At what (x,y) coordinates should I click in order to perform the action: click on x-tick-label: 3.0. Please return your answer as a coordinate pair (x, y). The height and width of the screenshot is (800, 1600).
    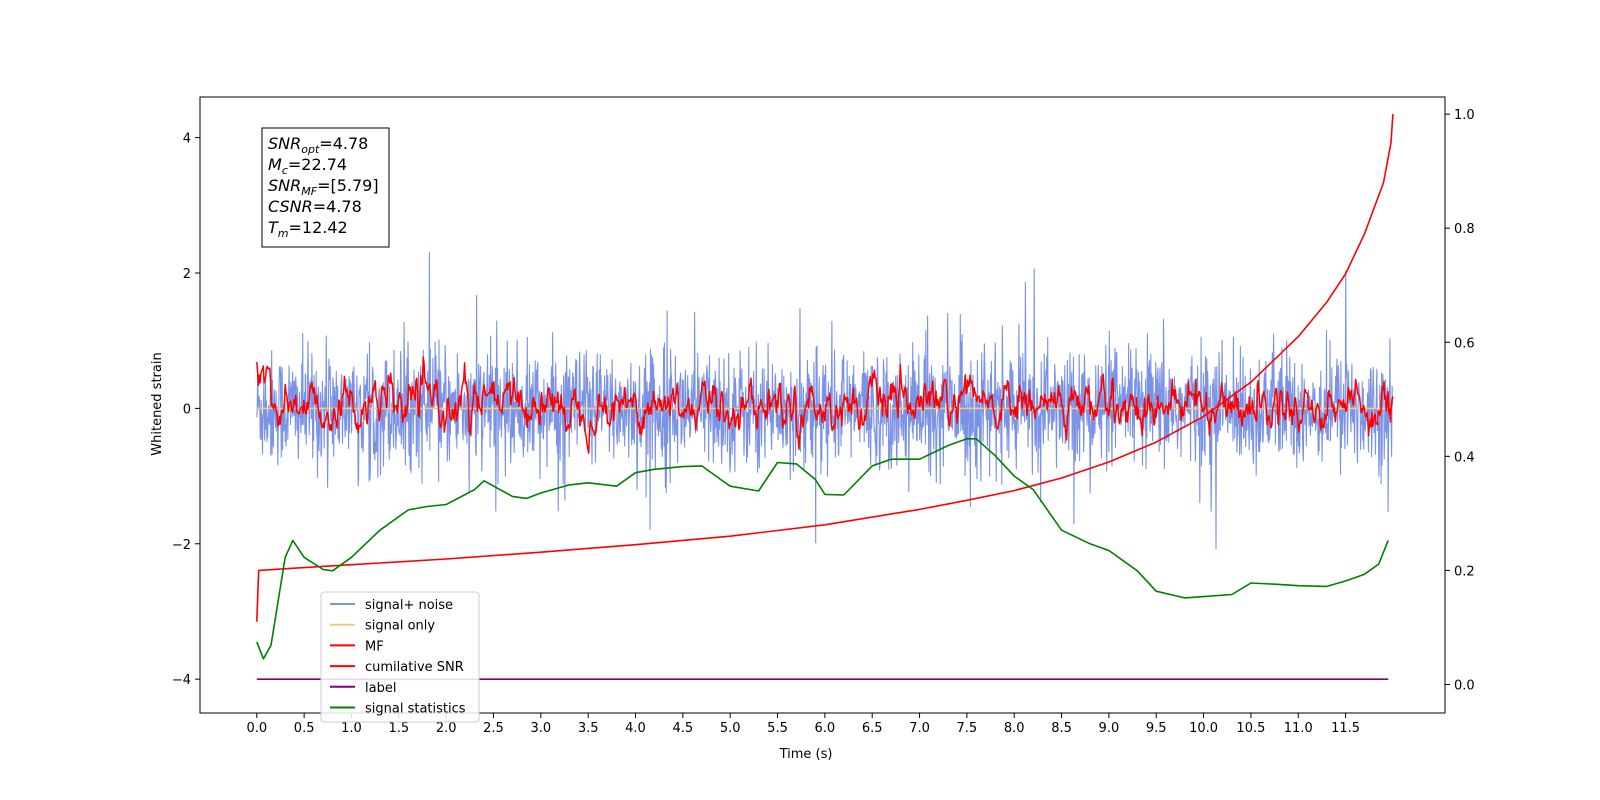
    Looking at the image, I should click on (540, 728).